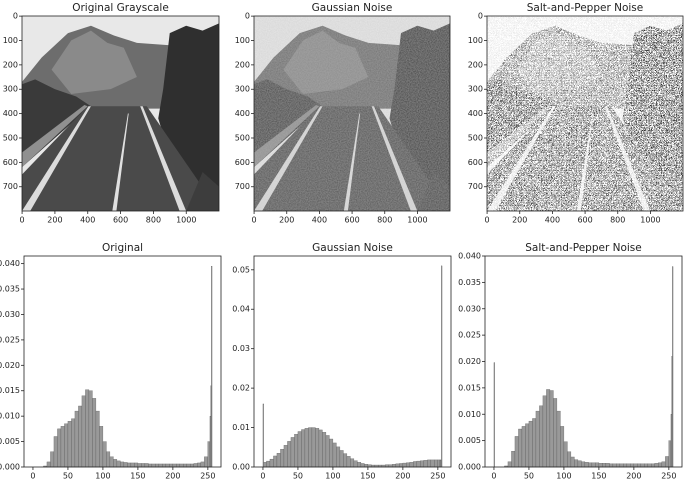  Describe the element at coordinates (480, 16) in the screenshot. I see `y-tick-label: 0` at that location.